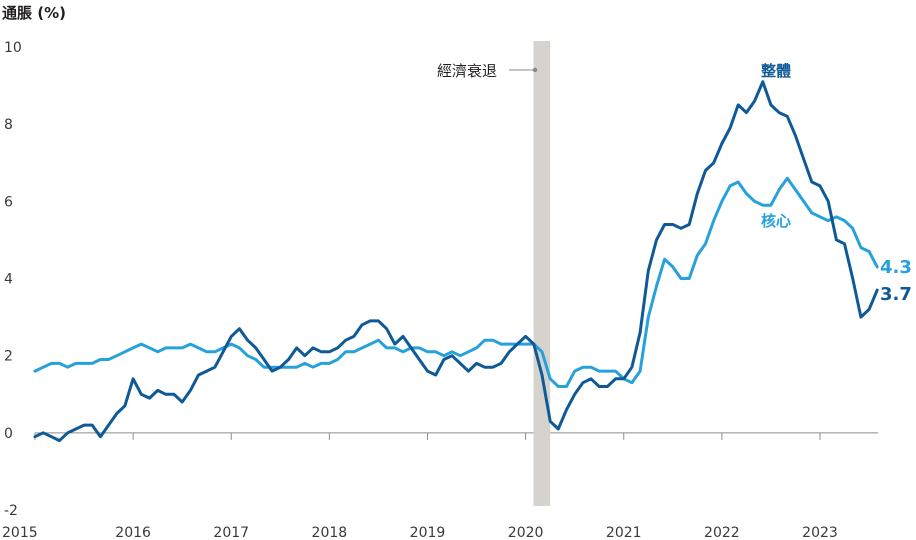 The height and width of the screenshot is (540, 916). I want to click on recession-shading, so click(542, 273).